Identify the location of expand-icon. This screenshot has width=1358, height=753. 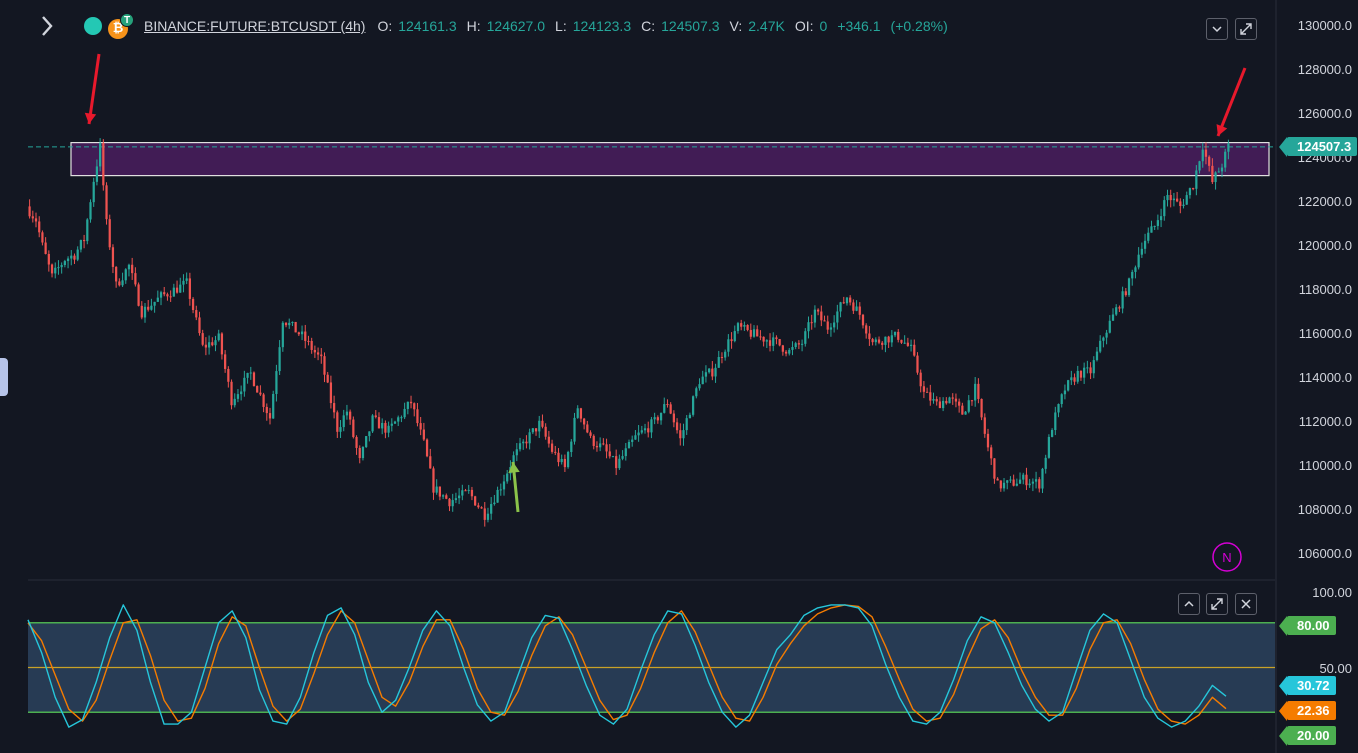
(1246, 29).